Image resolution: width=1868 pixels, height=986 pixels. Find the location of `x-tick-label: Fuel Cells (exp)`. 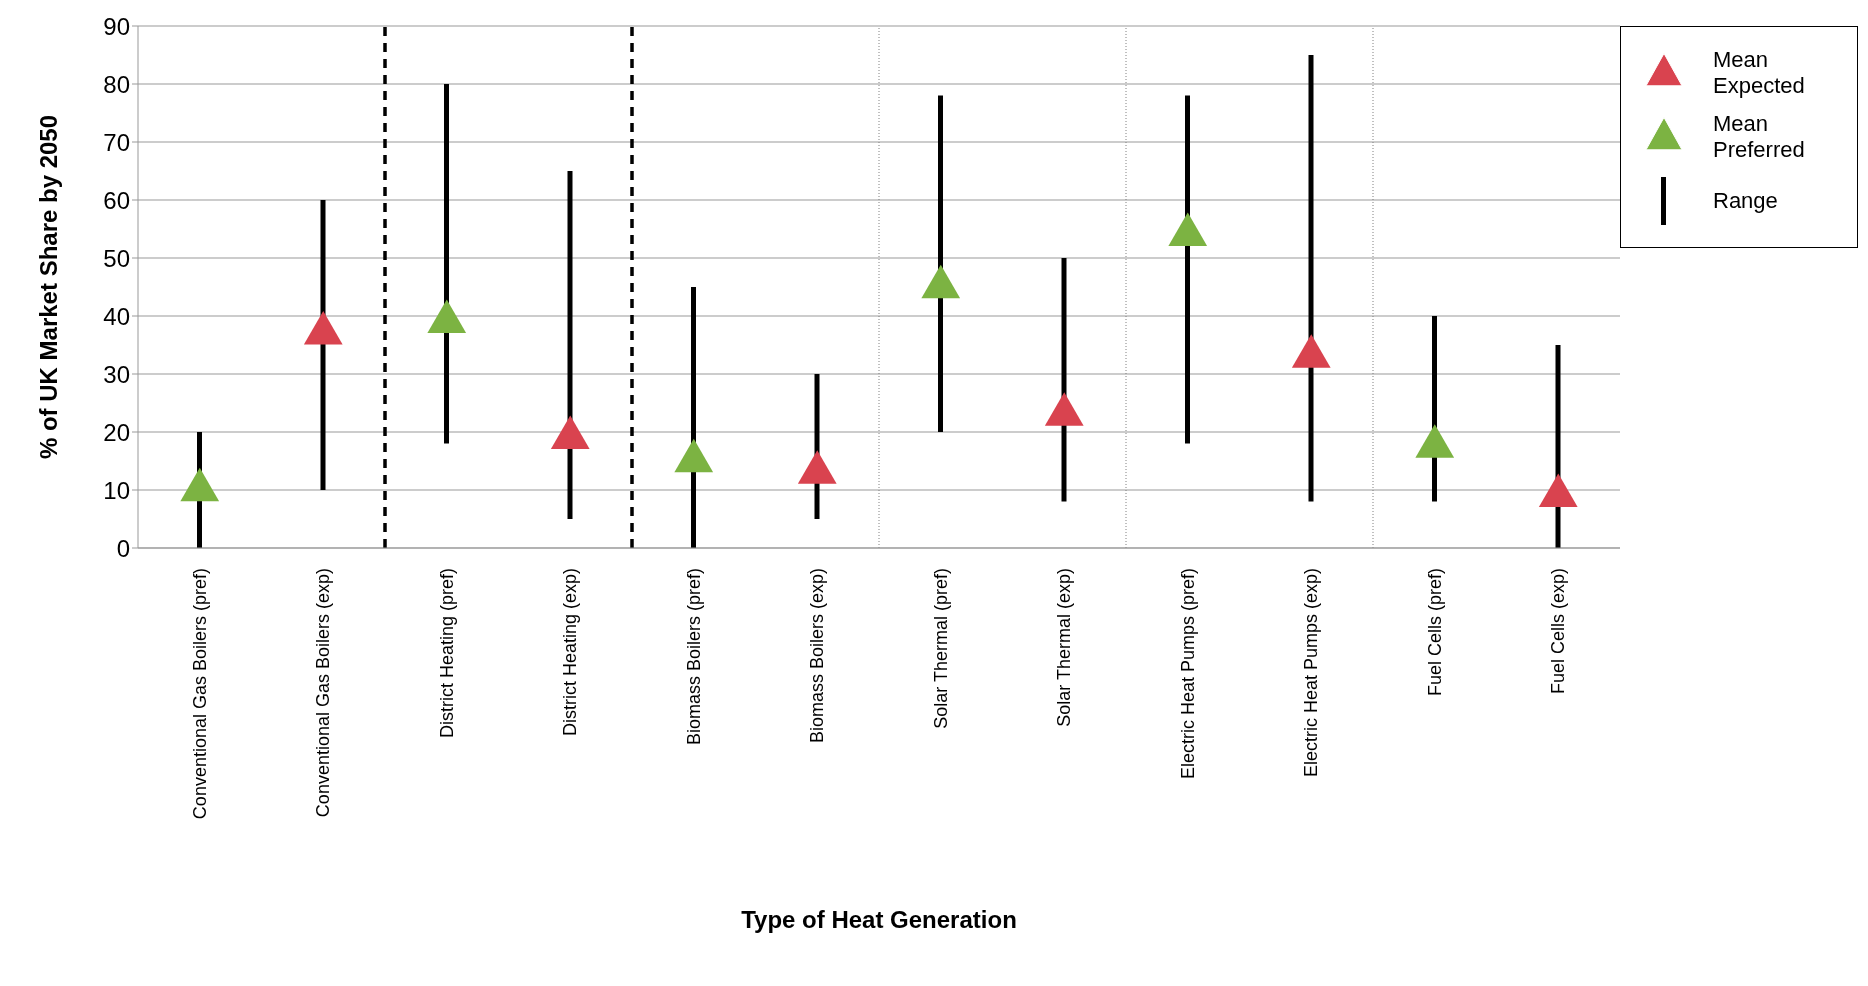

x-tick-label: Fuel Cells (exp) is located at coordinates (1558, 631).